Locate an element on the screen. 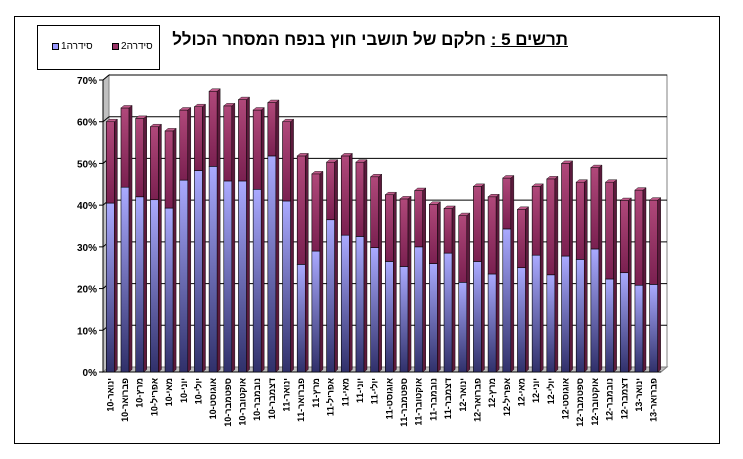 The image size is (743, 459). y-tick-label: 50% is located at coordinates (87, 164).